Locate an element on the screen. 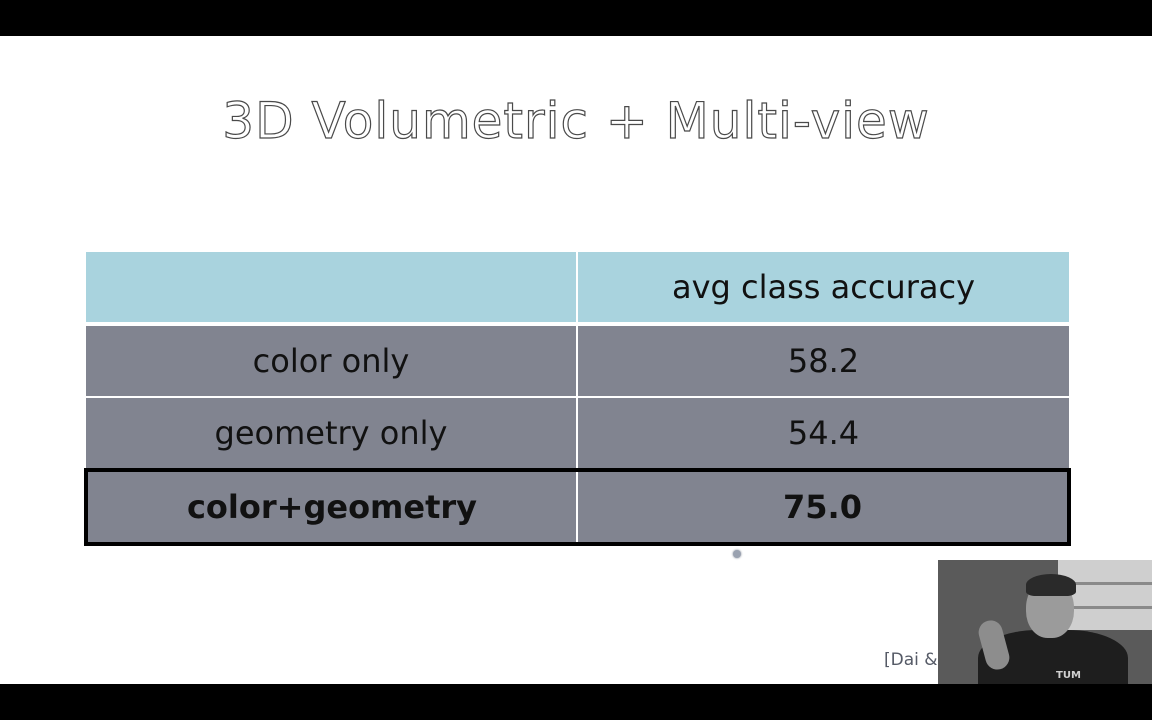 This screenshot has width=1152, height=720. table-header-row: avg class accuracy is located at coordinates (577, 289).